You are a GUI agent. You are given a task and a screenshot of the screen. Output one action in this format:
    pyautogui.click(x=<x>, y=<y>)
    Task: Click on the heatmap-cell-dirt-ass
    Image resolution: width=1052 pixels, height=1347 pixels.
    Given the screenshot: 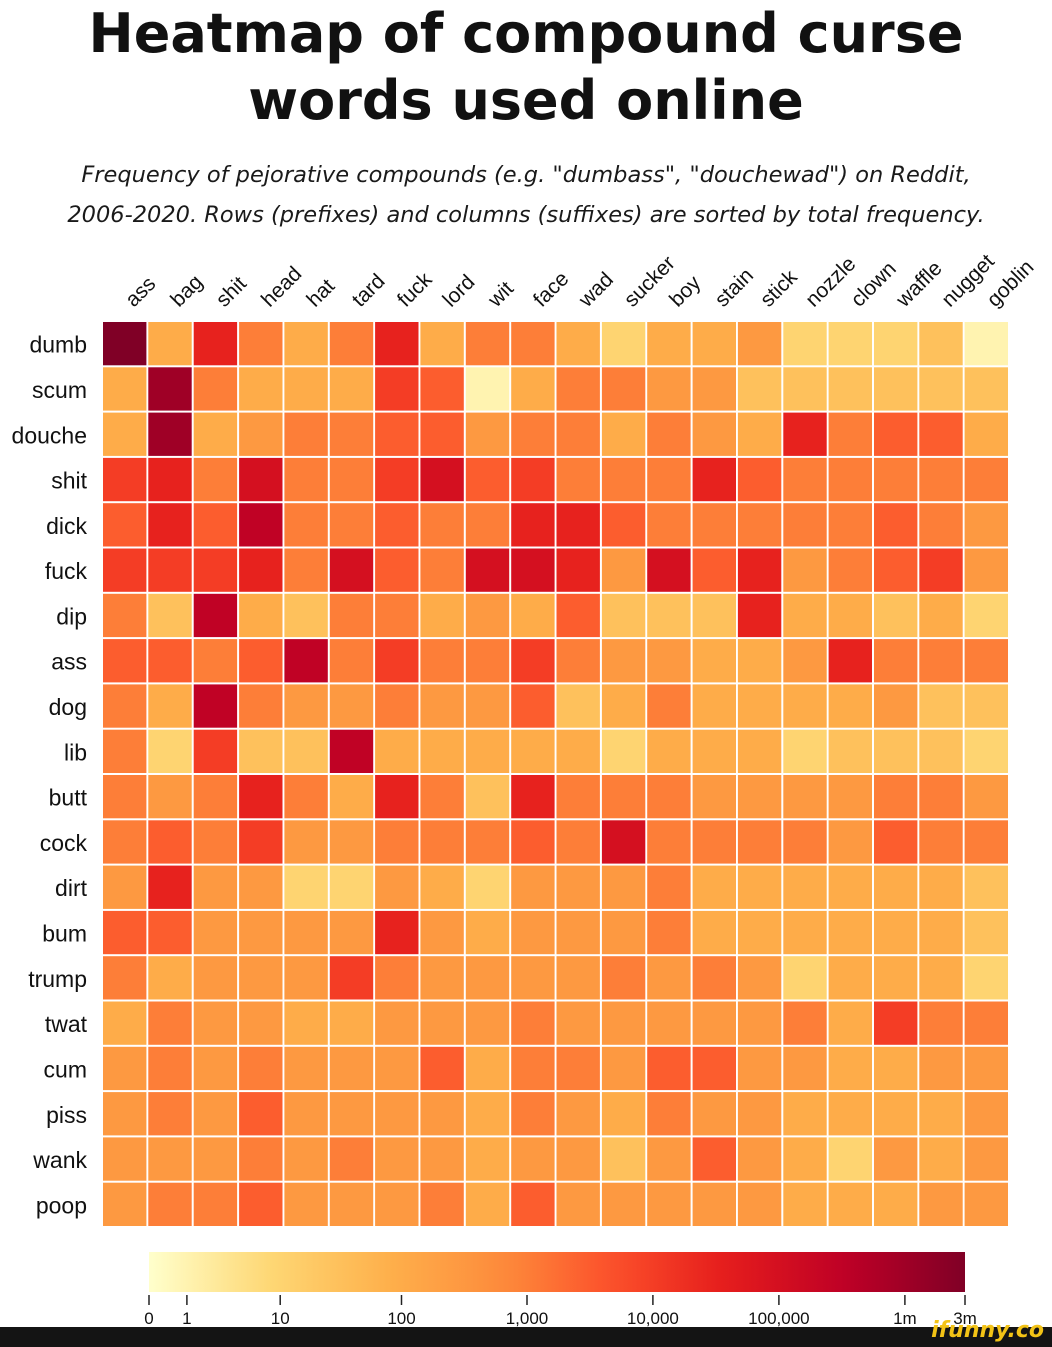 What is the action you would take?
    pyautogui.click(x=125, y=887)
    